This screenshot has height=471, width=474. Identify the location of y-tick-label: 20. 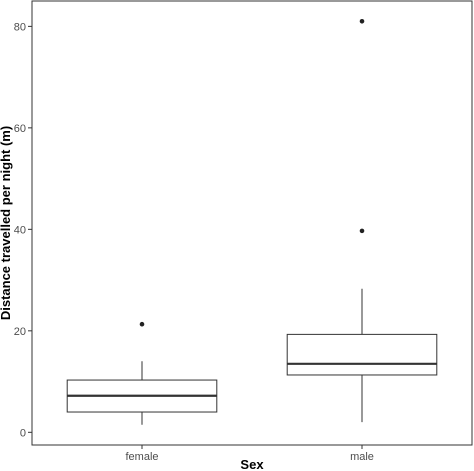
(20, 332).